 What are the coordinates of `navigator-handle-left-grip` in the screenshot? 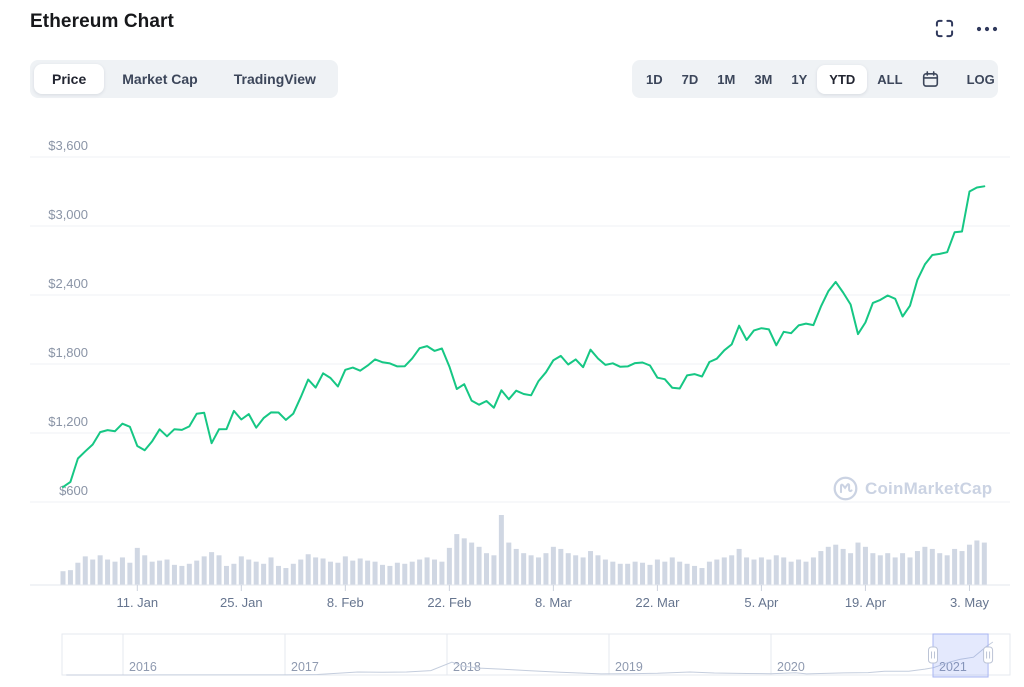 It's located at (933, 655).